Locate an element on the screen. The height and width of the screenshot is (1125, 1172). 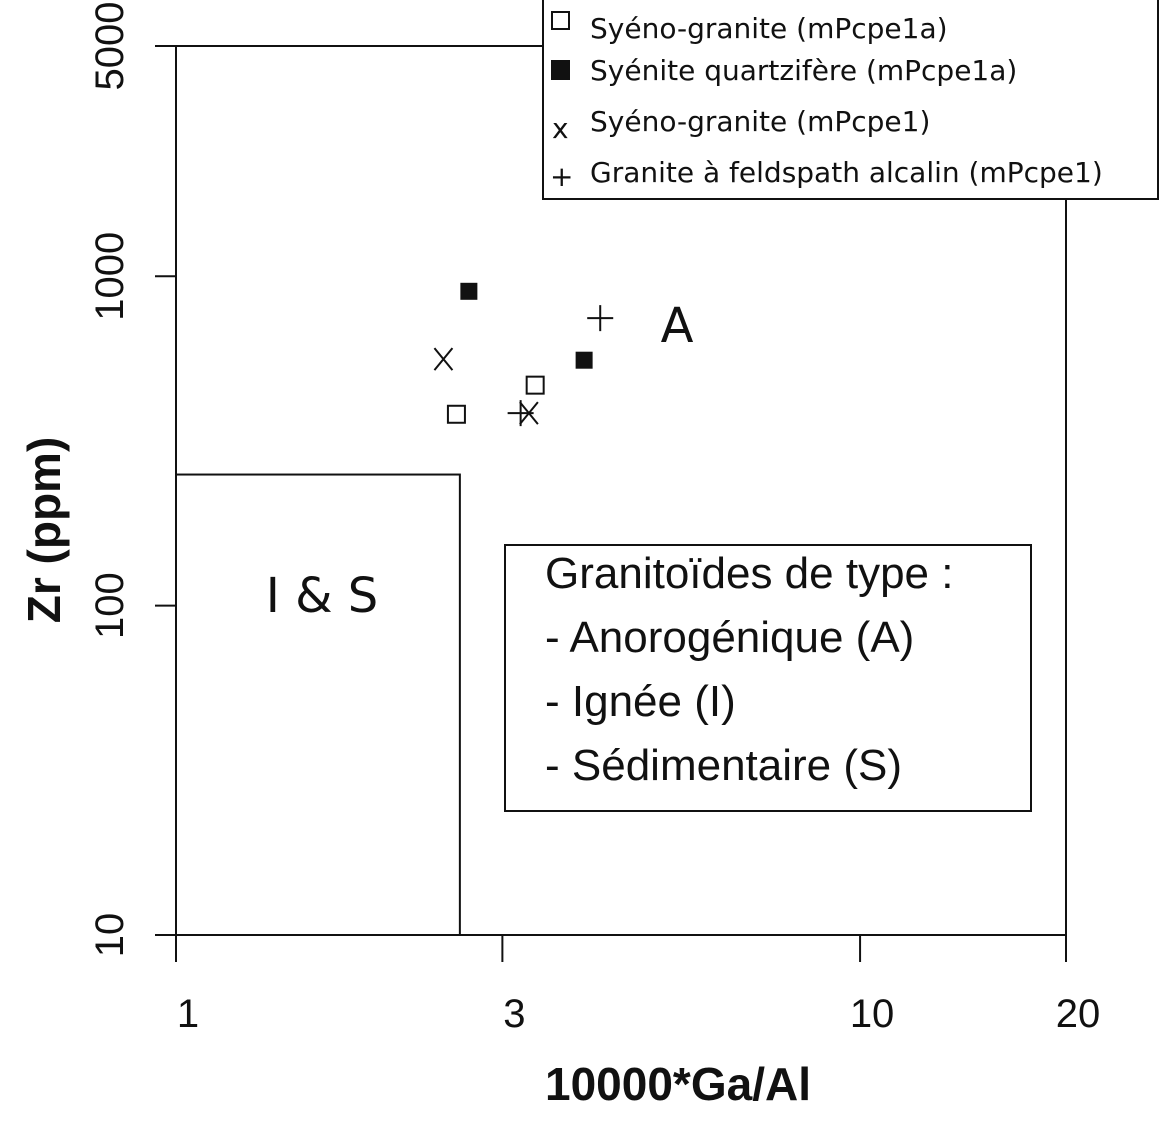
x-tick-label: 20 is located at coordinates (1078, 1014).